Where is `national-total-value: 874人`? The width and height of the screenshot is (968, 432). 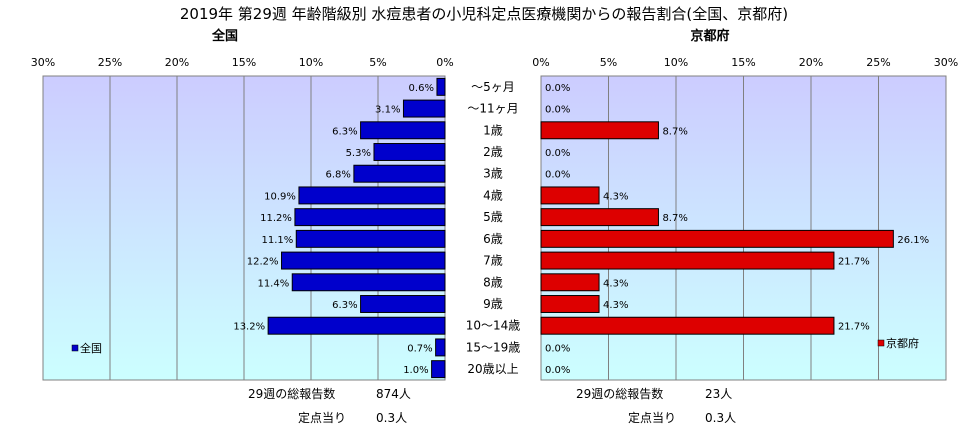
national-total-value: 874人 is located at coordinates (393, 394).